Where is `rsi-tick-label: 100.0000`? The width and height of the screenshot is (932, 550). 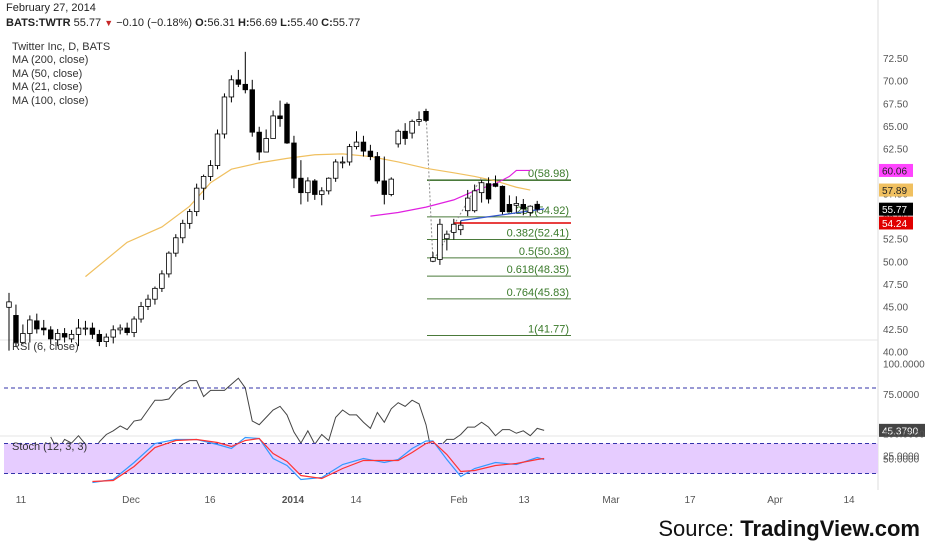
rsi-tick-label: 100.0000 is located at coordinates (904, 365).